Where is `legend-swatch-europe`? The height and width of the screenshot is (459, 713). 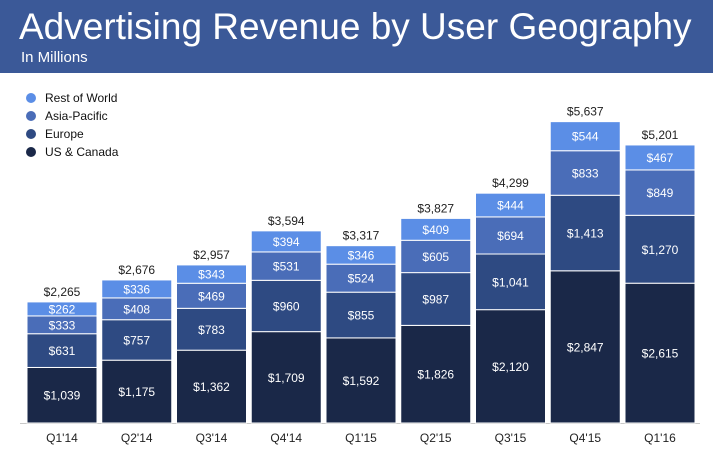 legend-swatch-europe is located at coordinates (31, 134).